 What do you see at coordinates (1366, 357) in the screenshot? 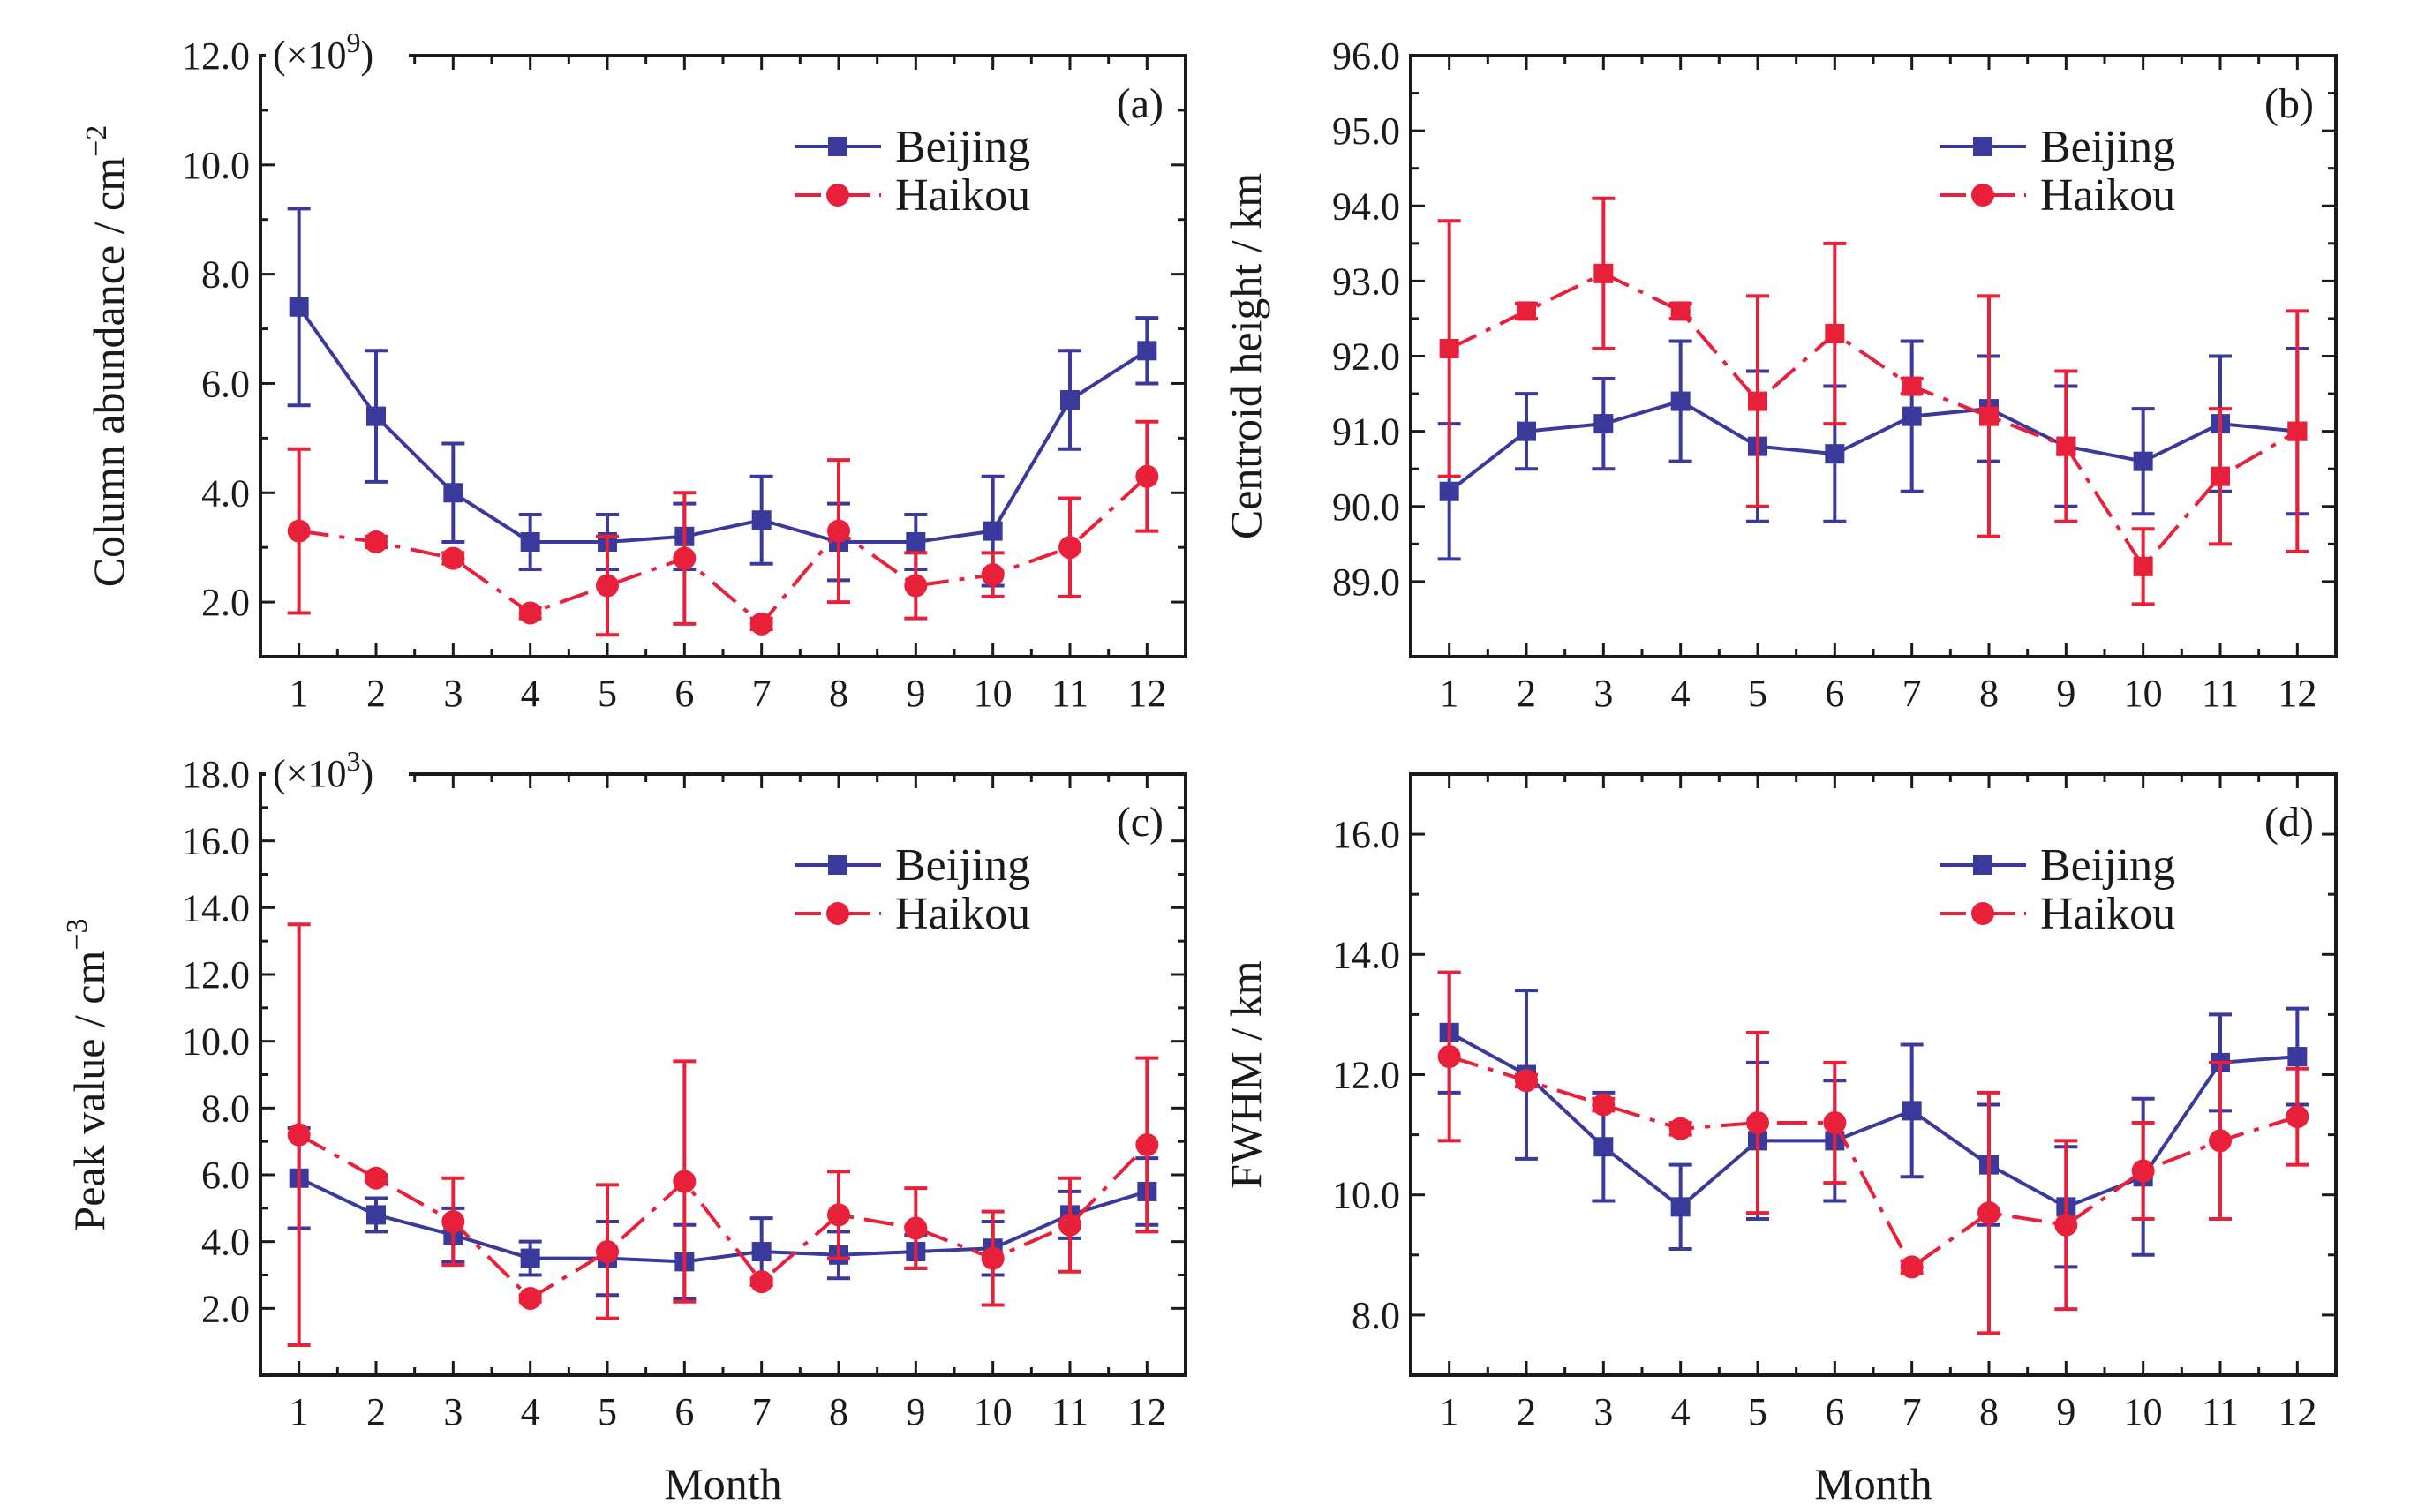
I see `y-tick-label: 92.0` at bounding box center [1366, 357].